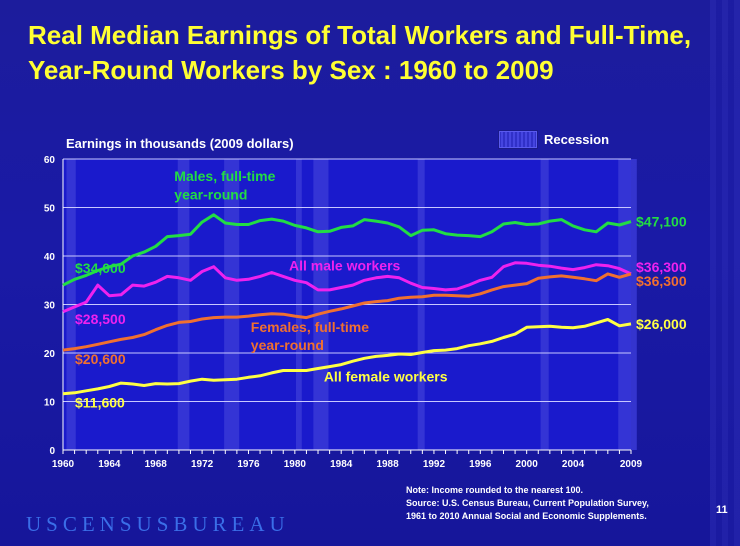 The image size is (740, 546). I want to click on x-tick-label: 1988, so click(387, 464).